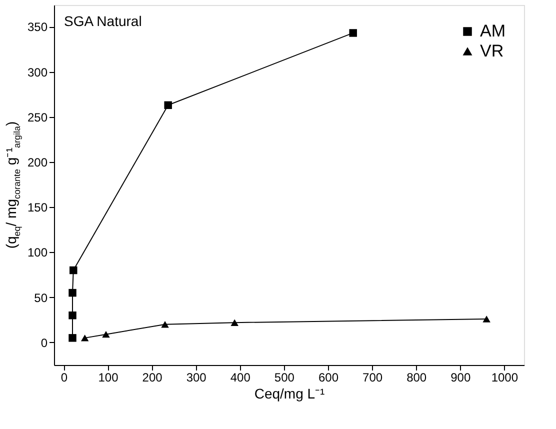 The width and height of the screenshot is (556, 429). What do you see at coordinates (37, 253) in the screenshot?
I see `y-tick-label: 100` at bounding box center [37, 253].